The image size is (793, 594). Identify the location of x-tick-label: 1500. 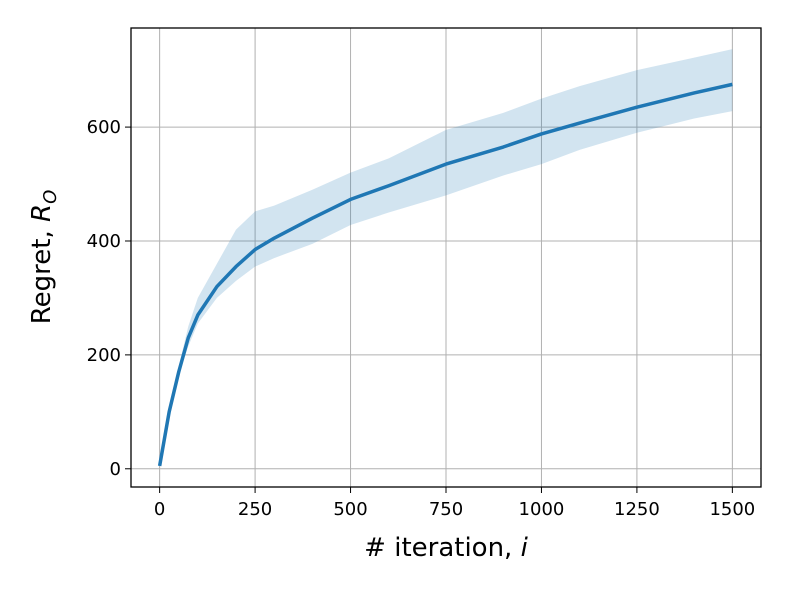
(732, 509).